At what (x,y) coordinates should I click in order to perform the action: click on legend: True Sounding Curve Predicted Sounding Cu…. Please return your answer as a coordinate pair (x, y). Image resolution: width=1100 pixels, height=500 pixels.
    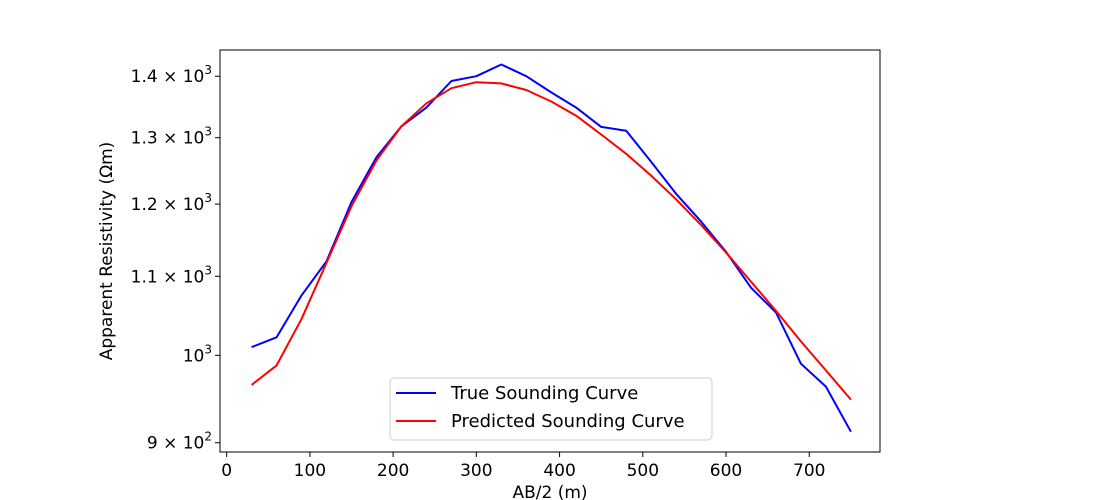
    Looking at the image, I should click on (551, 409).